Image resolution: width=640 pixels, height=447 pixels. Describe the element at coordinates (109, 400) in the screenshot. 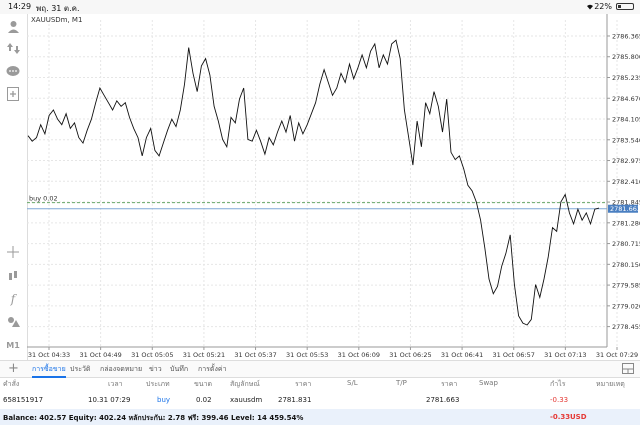

I see `cell-time: 10.31 07:29` at that location.